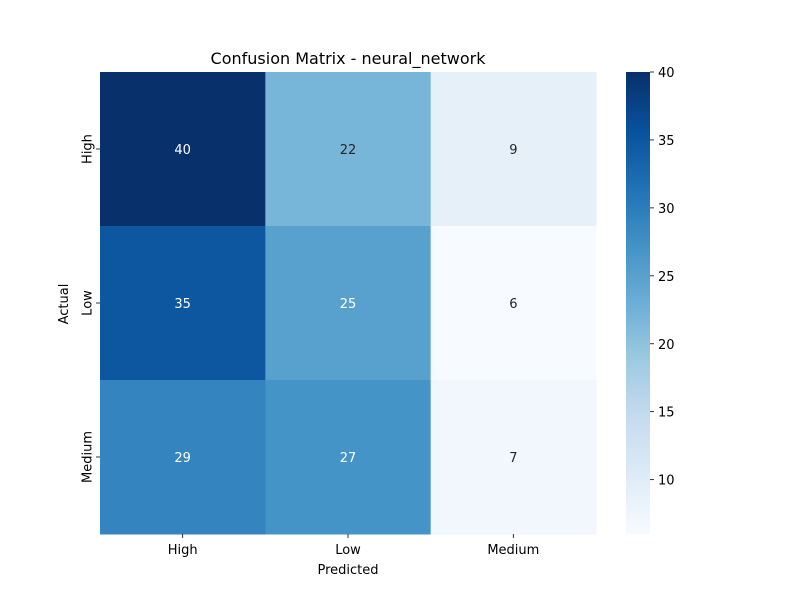 The height and width of the screenshot is (600, 800). What do you see at coordinates (666, 209) in the screenshot?
I see `colorbar-tick-label: 30` at bounding box center [666, 209].